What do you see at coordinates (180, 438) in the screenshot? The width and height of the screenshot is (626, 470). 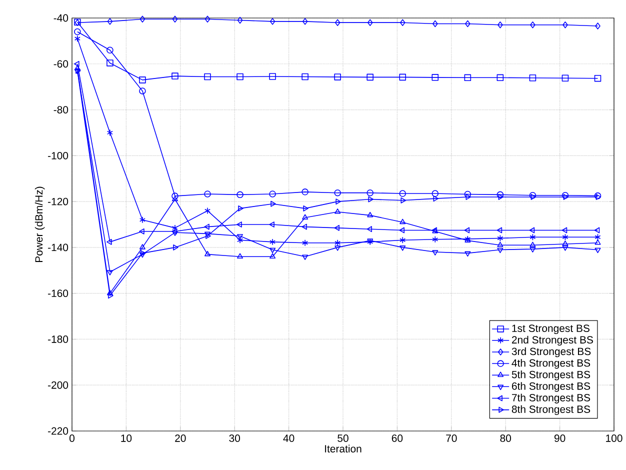 I see `x-tick-label: 20` at bounding box center [180, 438].